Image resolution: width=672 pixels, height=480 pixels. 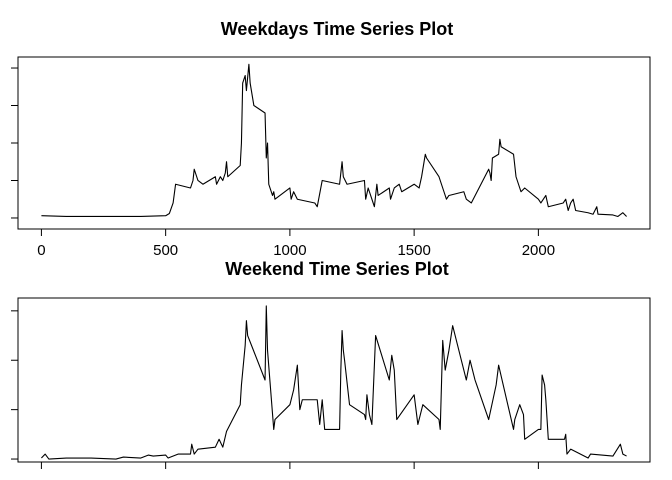 I want to click on chart-title: Weekend Time Series Plot, so click(x=336, y=269).